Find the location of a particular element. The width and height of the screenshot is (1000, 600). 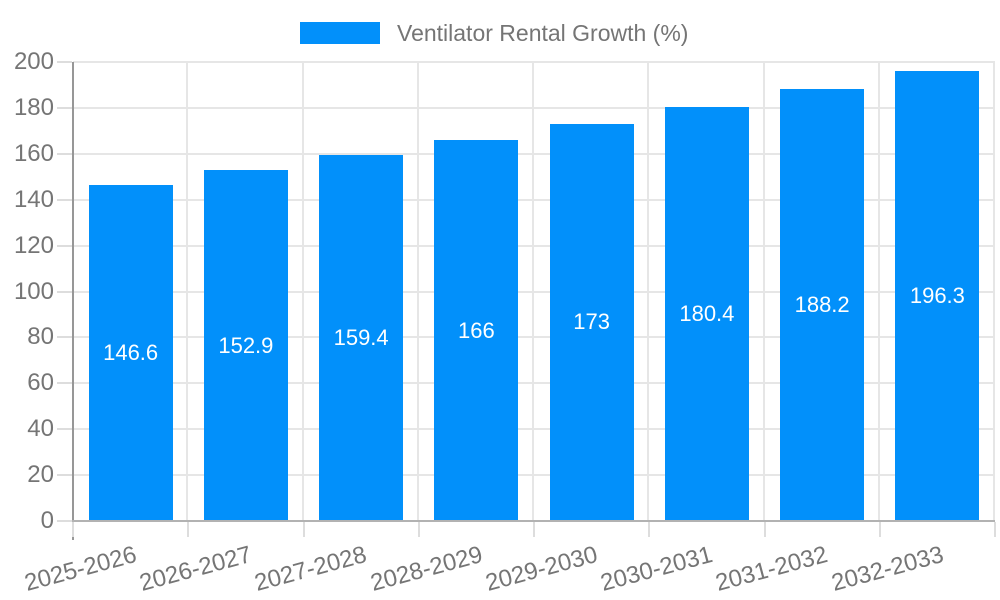

x-tick-label: 2031-2032 is located at coordinates (771, 569).